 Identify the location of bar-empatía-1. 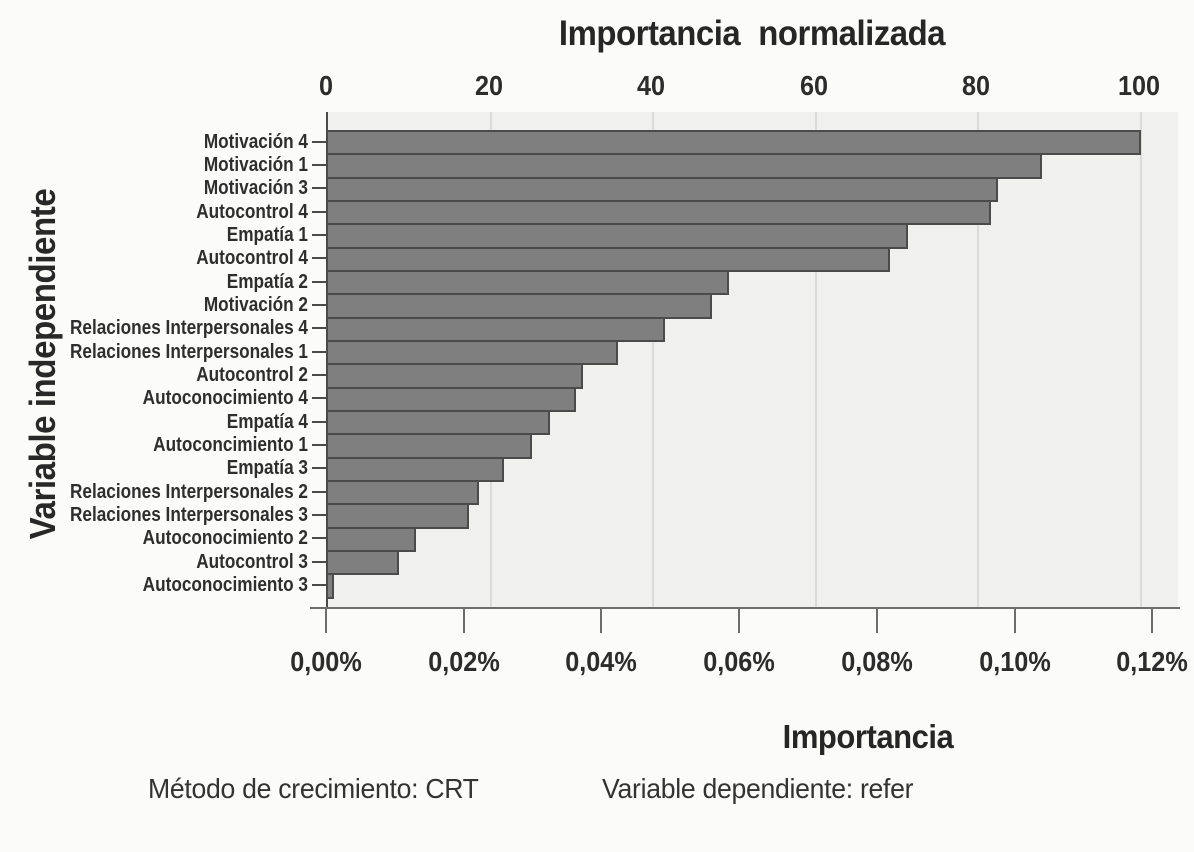
(618, 236).